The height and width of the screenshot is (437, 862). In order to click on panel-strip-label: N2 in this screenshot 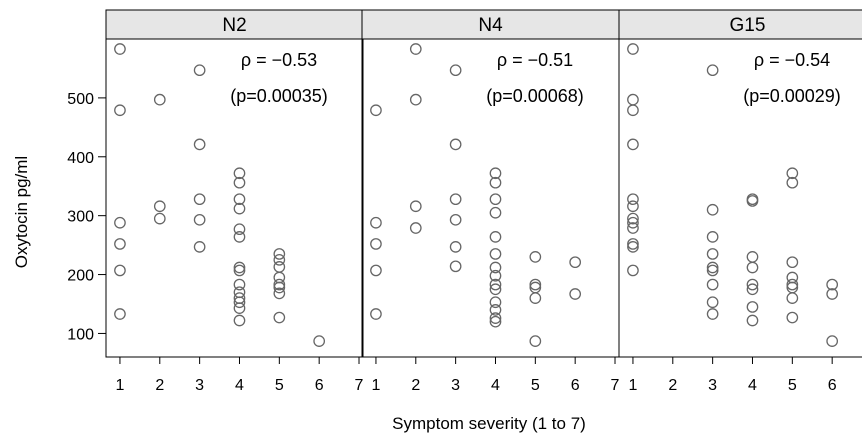, I will do `click(234, 25)`.